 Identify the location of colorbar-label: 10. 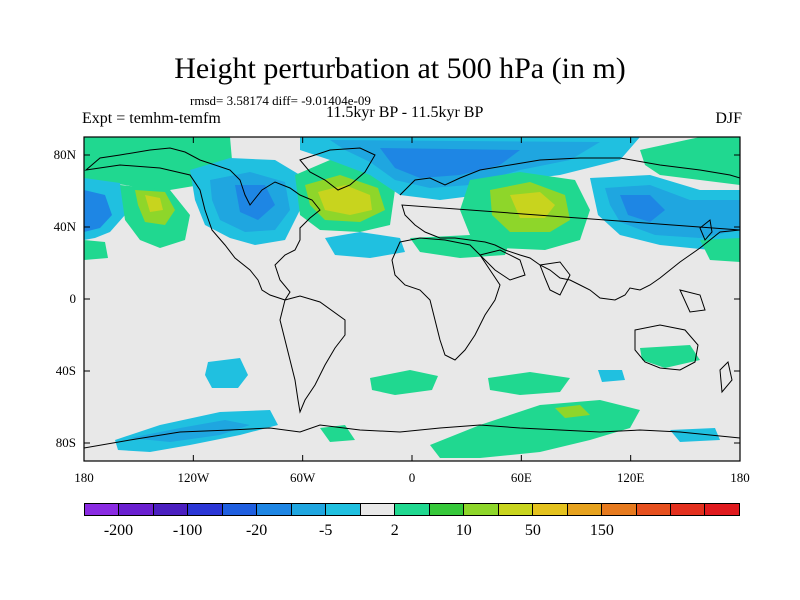
(463, 530).